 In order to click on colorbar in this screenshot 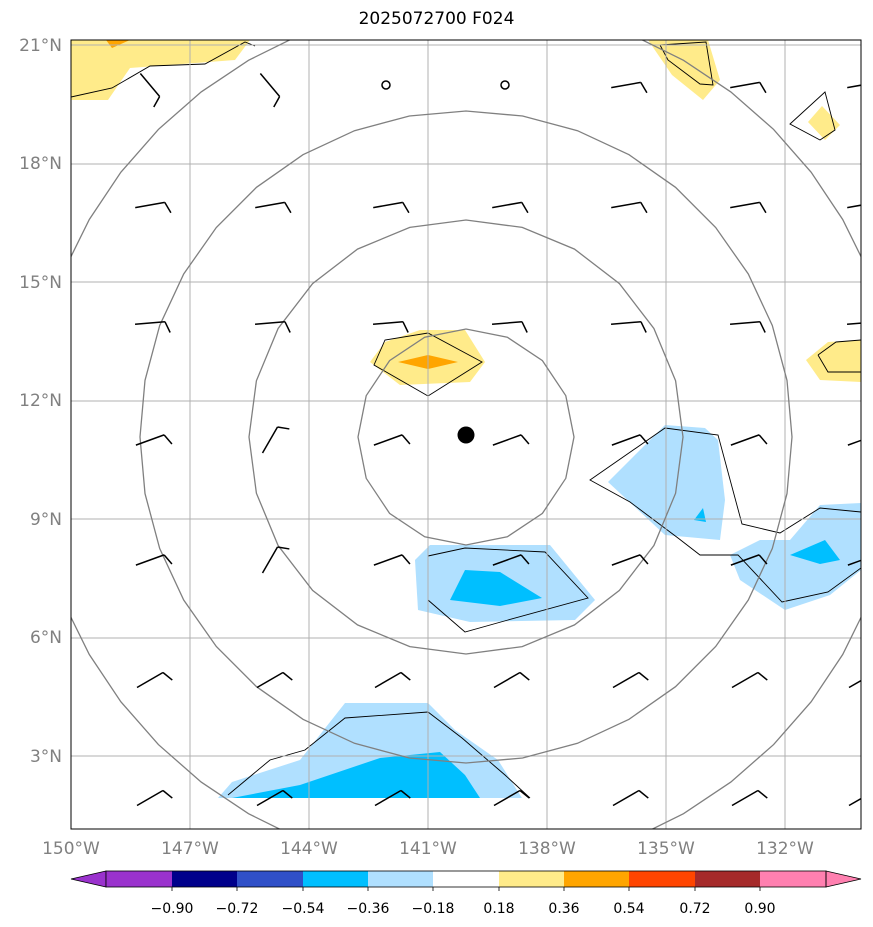, I will do `click(466, 880)`.